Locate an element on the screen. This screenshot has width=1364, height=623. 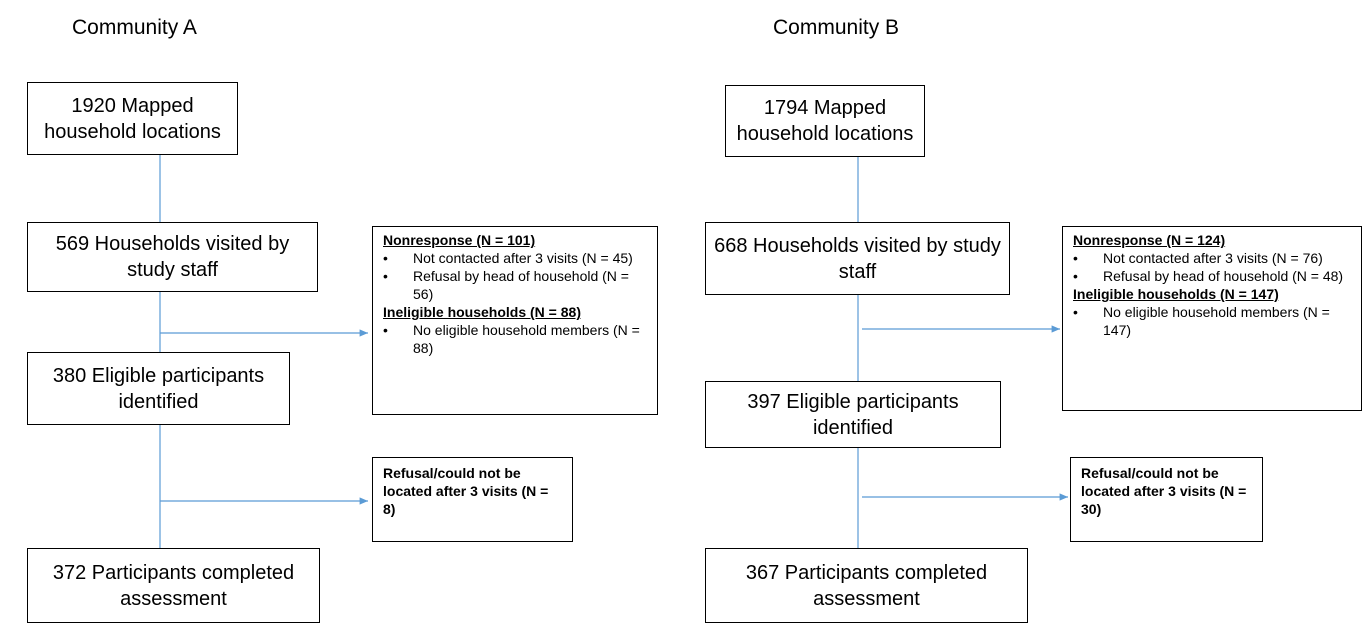
box-text: 1794 Mapped household locations is located at coordinates (825, 121).